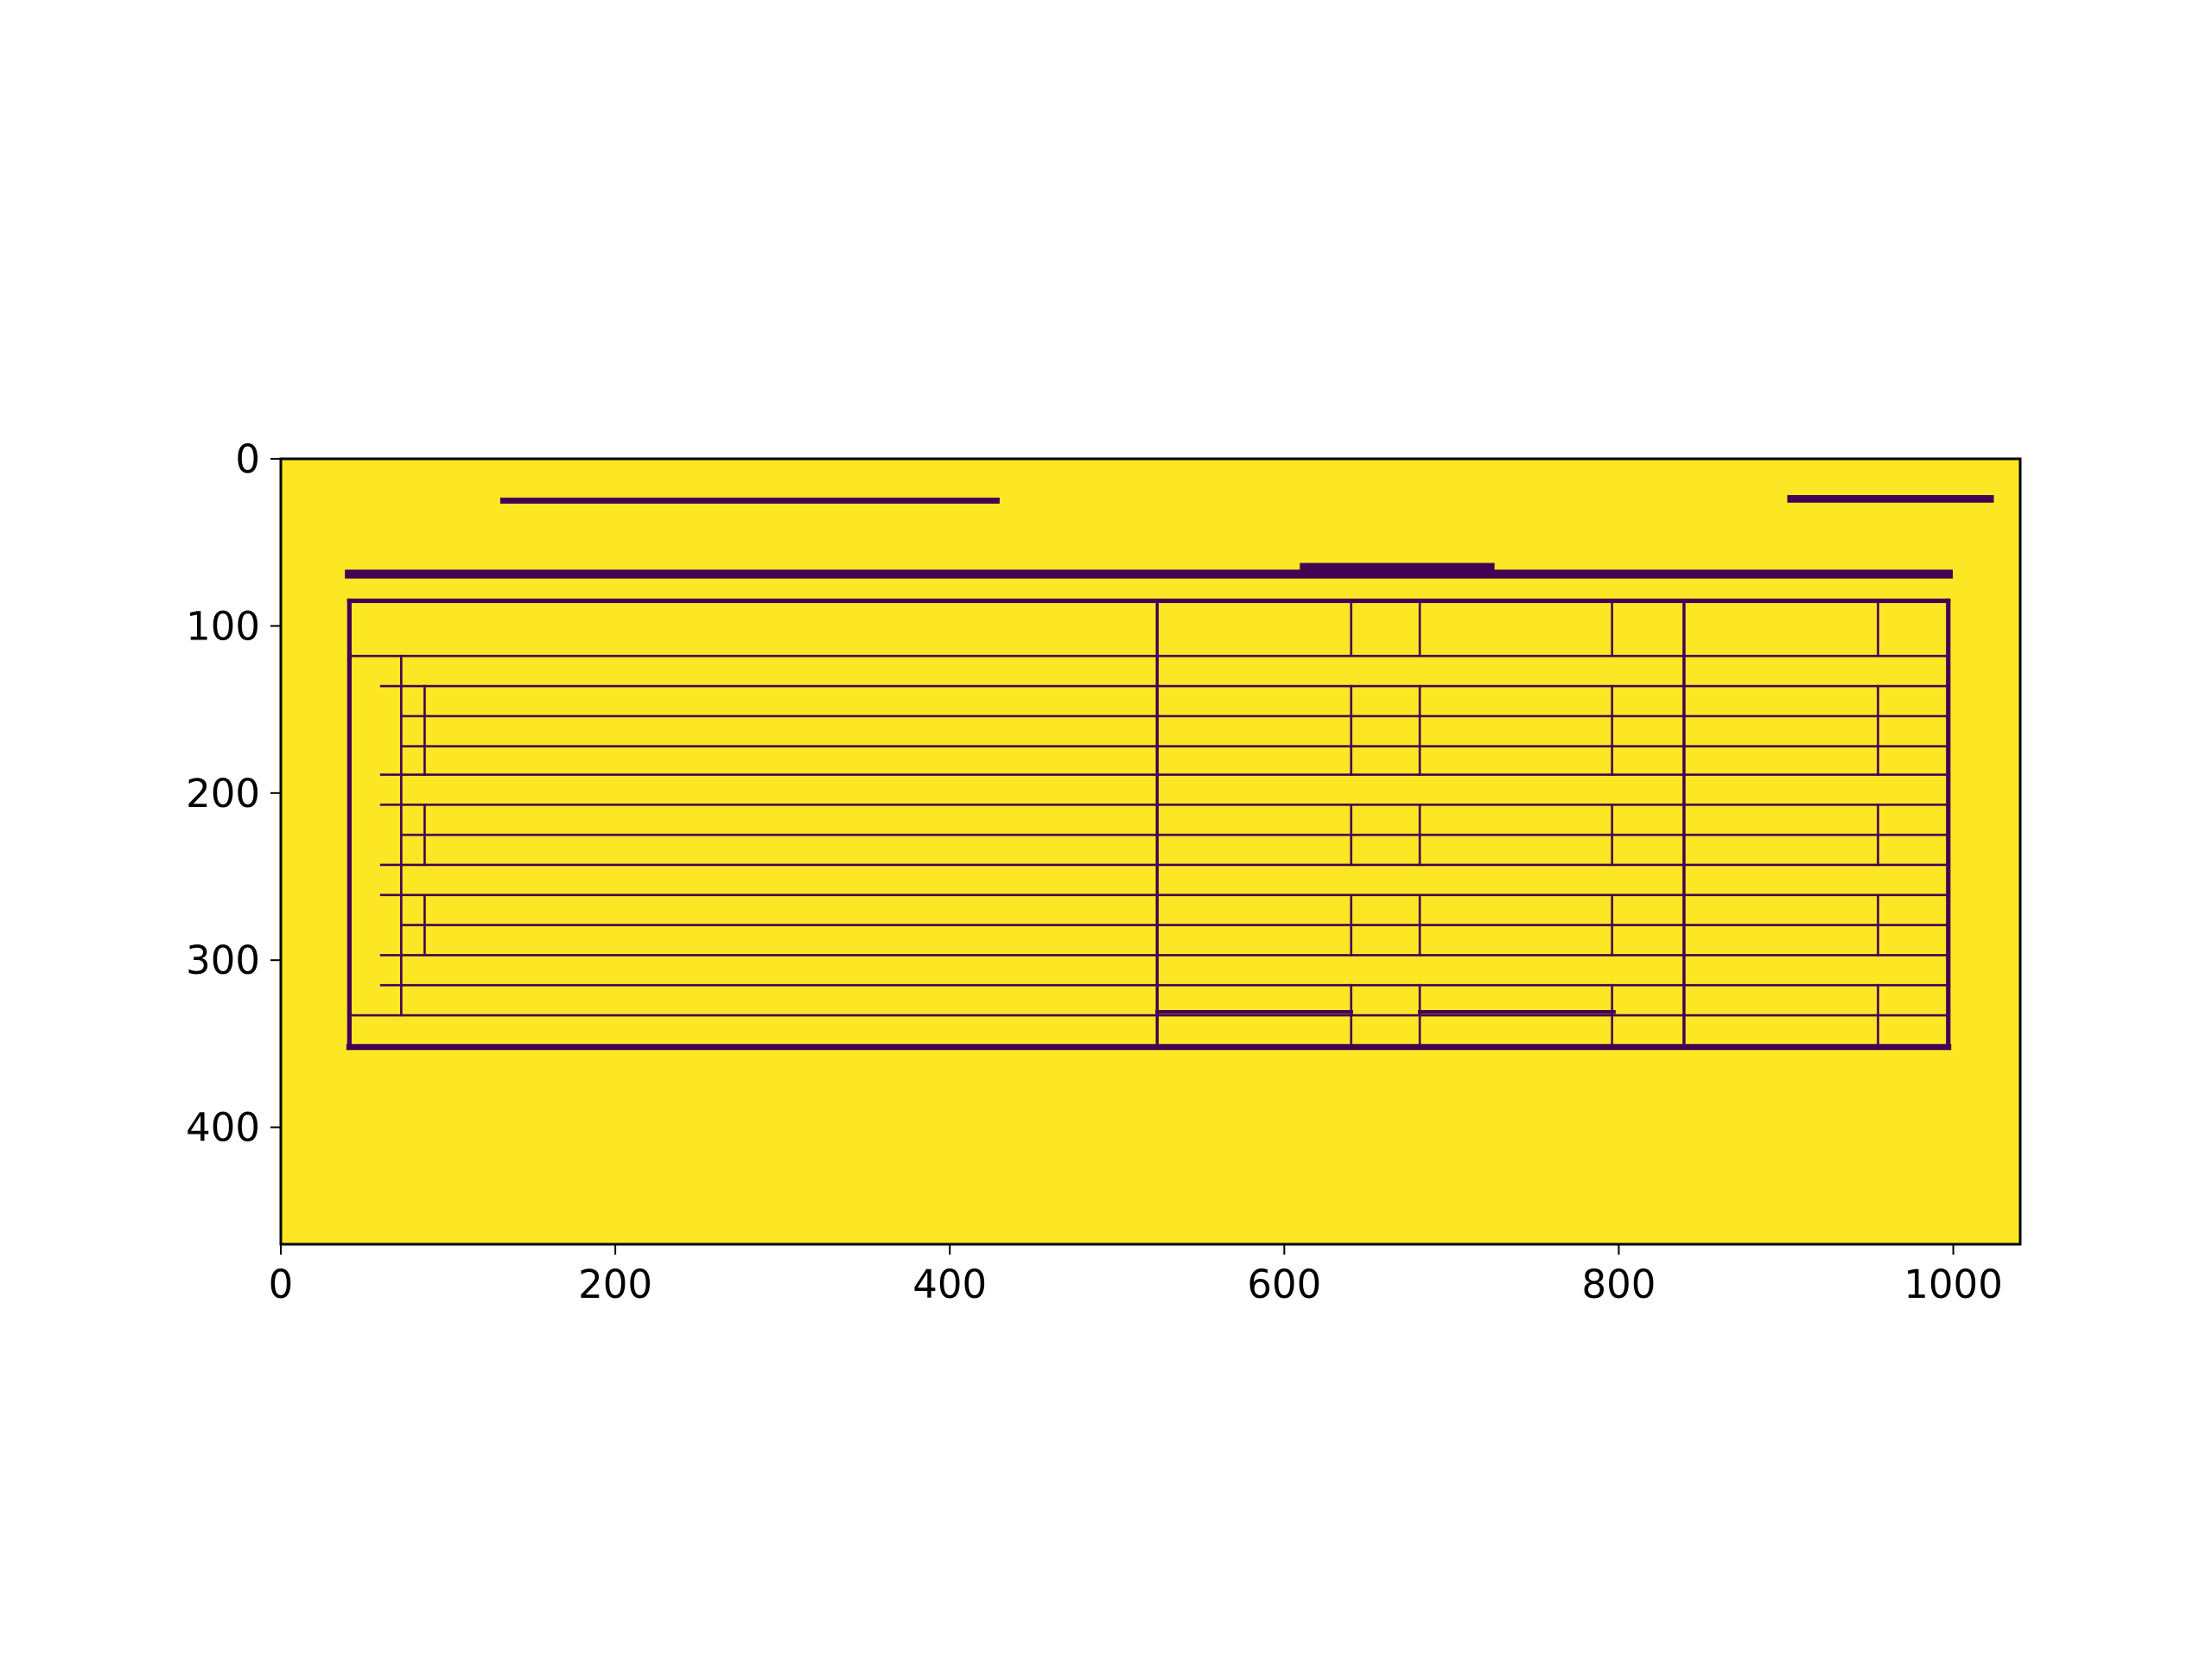  I want to click on x-tick-label: 1000, so click(1954, 1284).